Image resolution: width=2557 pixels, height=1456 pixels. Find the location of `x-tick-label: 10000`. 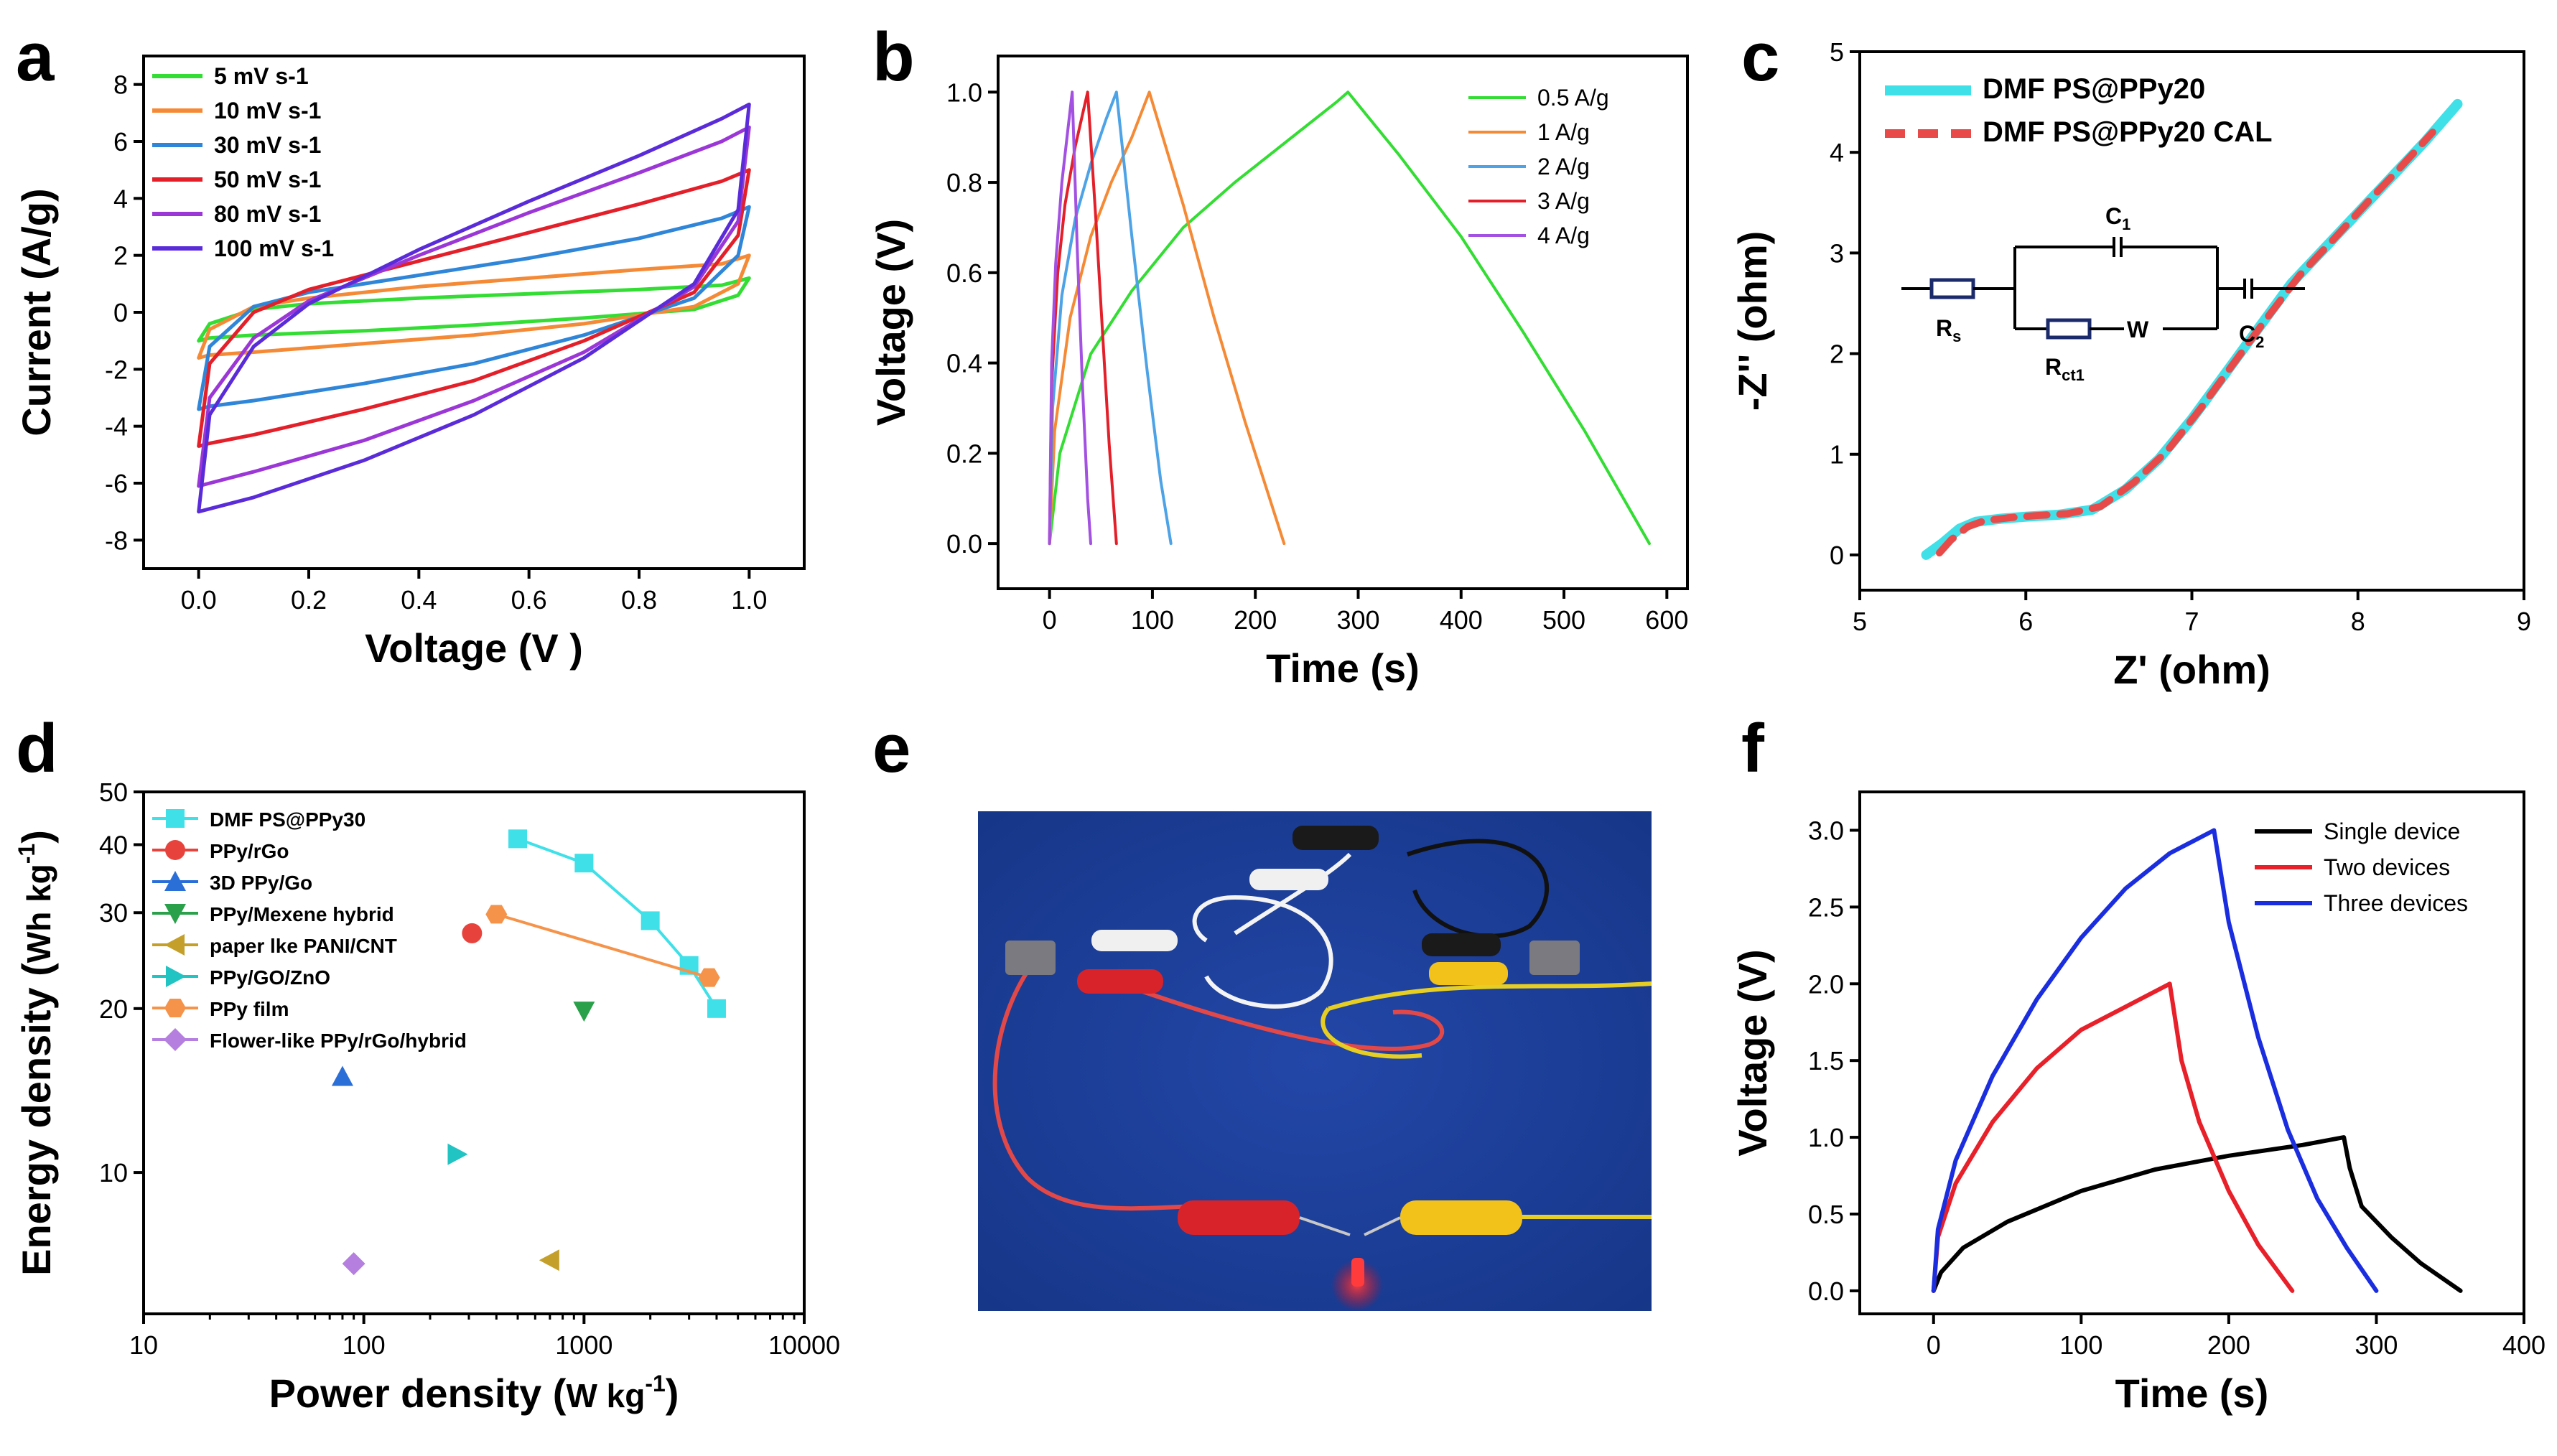

x-tick-label: 10000 is located at coordinates (804, 1345).